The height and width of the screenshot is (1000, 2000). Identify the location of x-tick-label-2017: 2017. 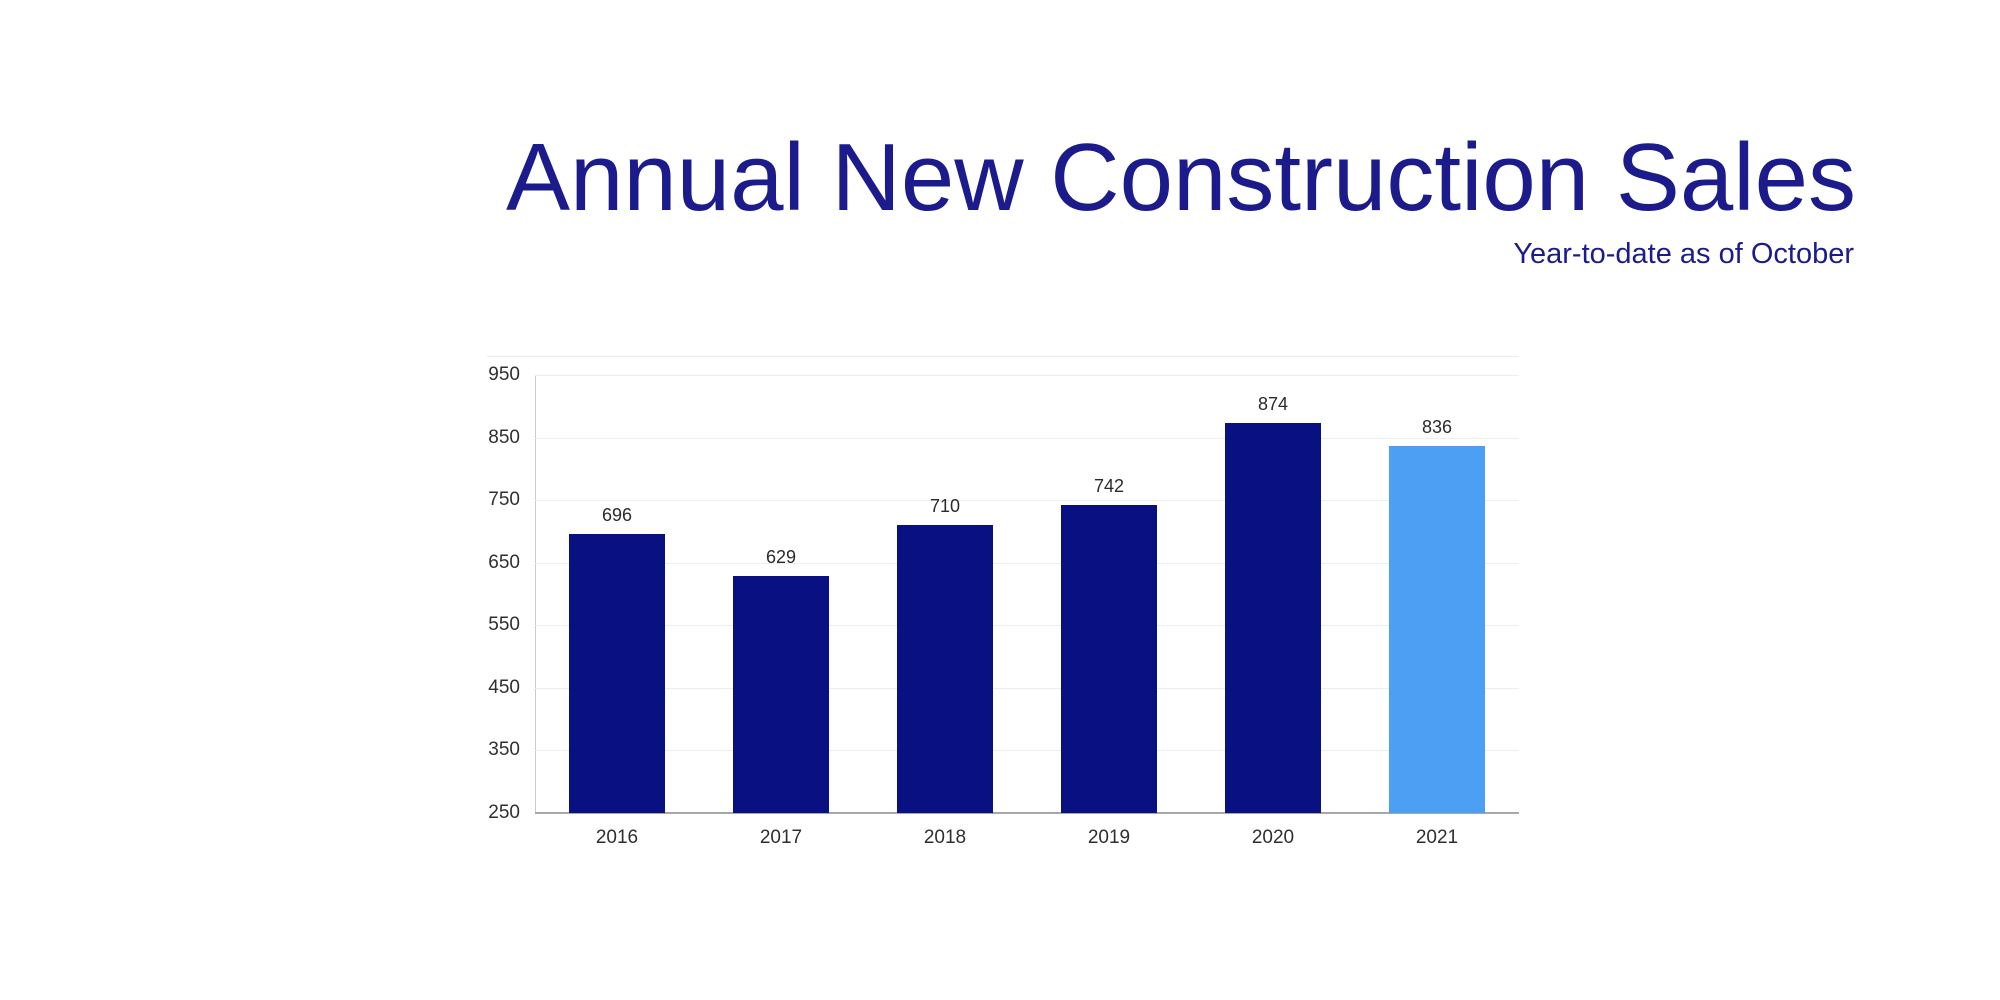
(781, 837).